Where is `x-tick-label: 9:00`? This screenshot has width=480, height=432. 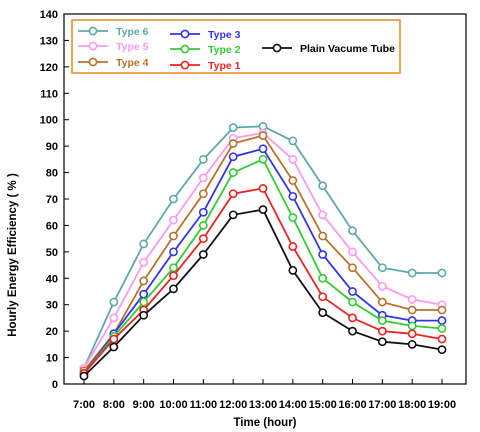 x-tick-label: 9:00 is located at coordinates (144, 405).